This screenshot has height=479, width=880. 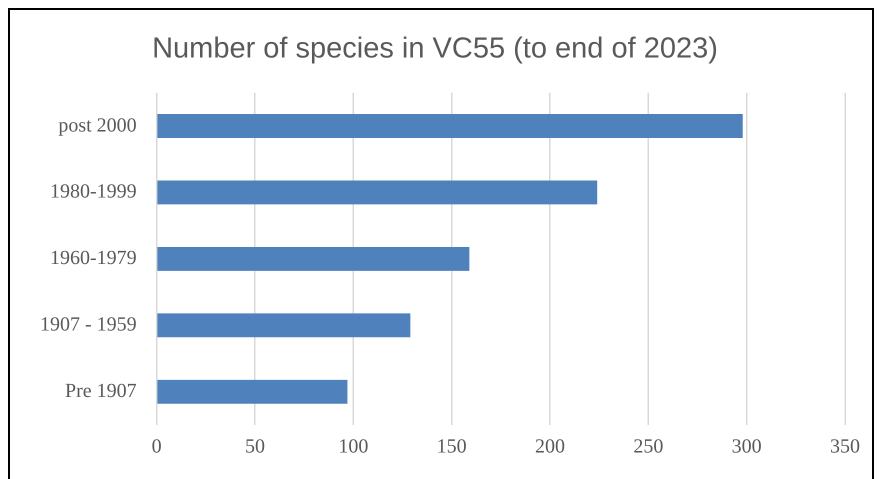 What do you see at coordinates (88, 325) in the screenshot?
I see `y-tick-label: 1907 - 1959` at bounding box center [88, 325].